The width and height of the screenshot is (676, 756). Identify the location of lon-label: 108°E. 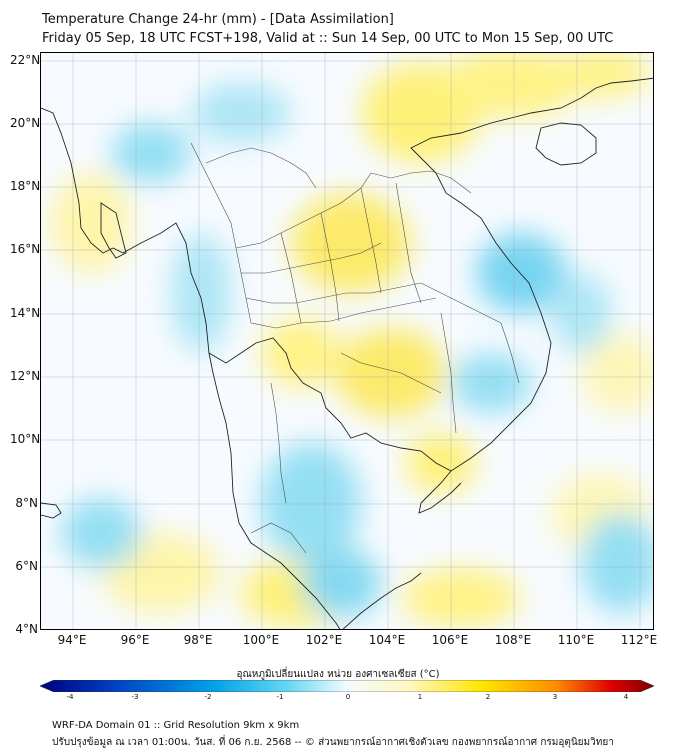
(513, 640).